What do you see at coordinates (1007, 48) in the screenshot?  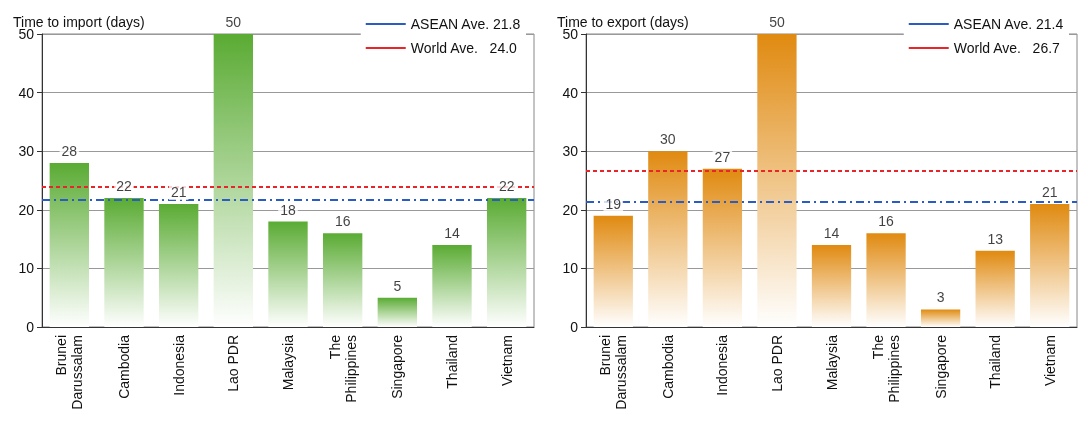 I see `legend-label: World Ave. 26.7` at bounding box center [1007, 48].